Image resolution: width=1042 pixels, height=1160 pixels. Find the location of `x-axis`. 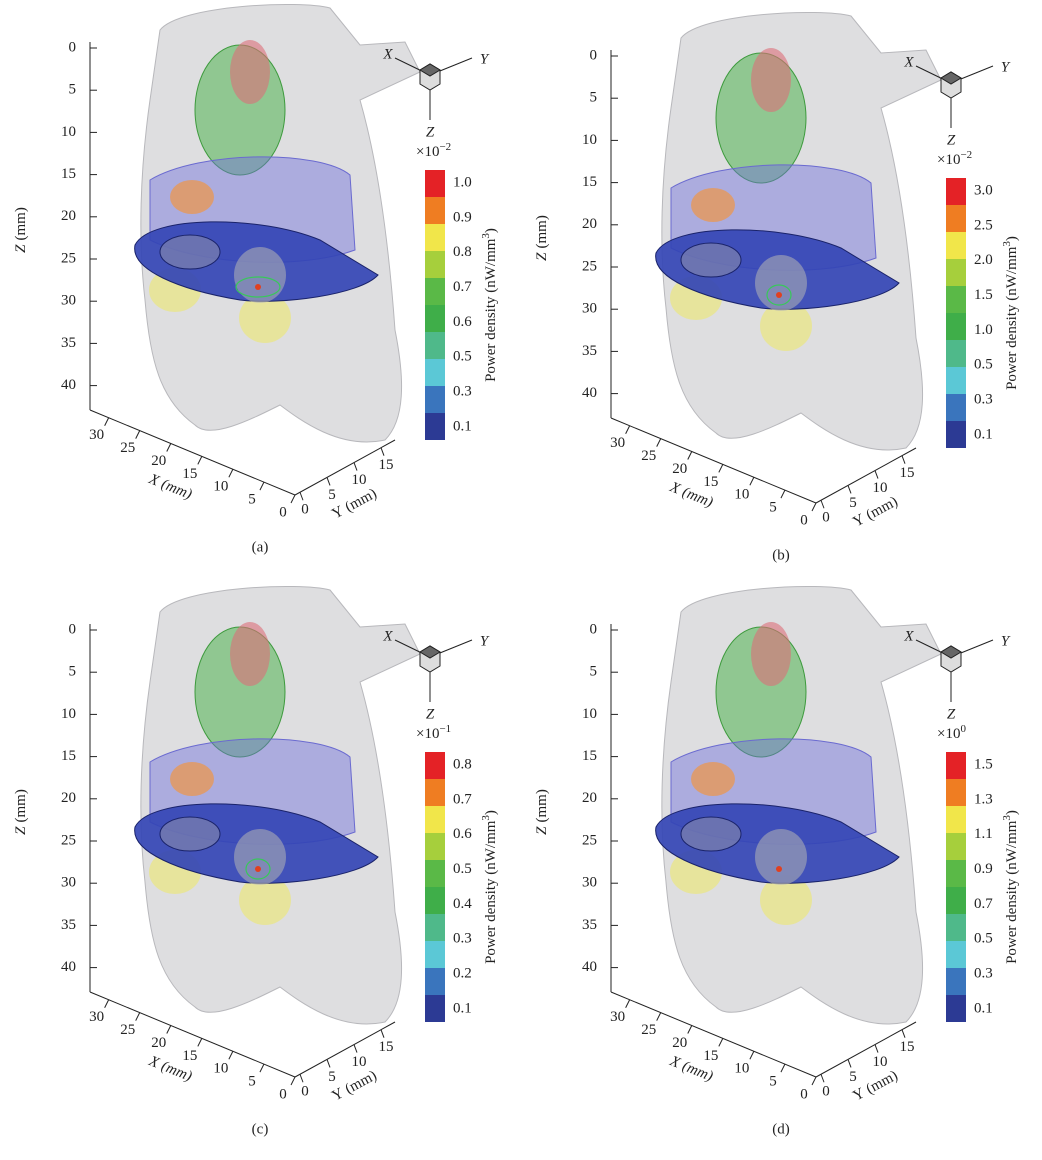

x-axis is located at coordinates (713, 460).